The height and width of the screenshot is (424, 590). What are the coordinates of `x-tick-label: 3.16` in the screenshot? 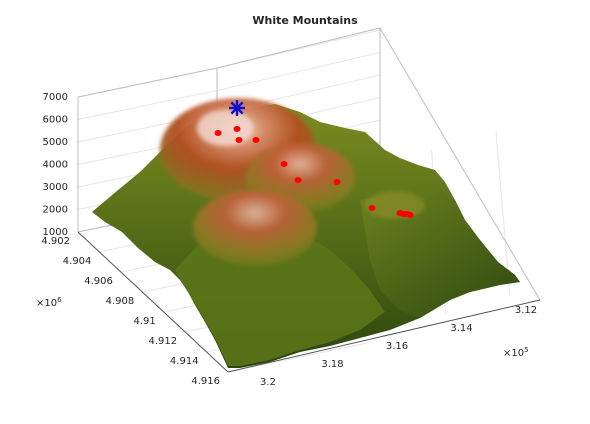 It's located at (397, 346).